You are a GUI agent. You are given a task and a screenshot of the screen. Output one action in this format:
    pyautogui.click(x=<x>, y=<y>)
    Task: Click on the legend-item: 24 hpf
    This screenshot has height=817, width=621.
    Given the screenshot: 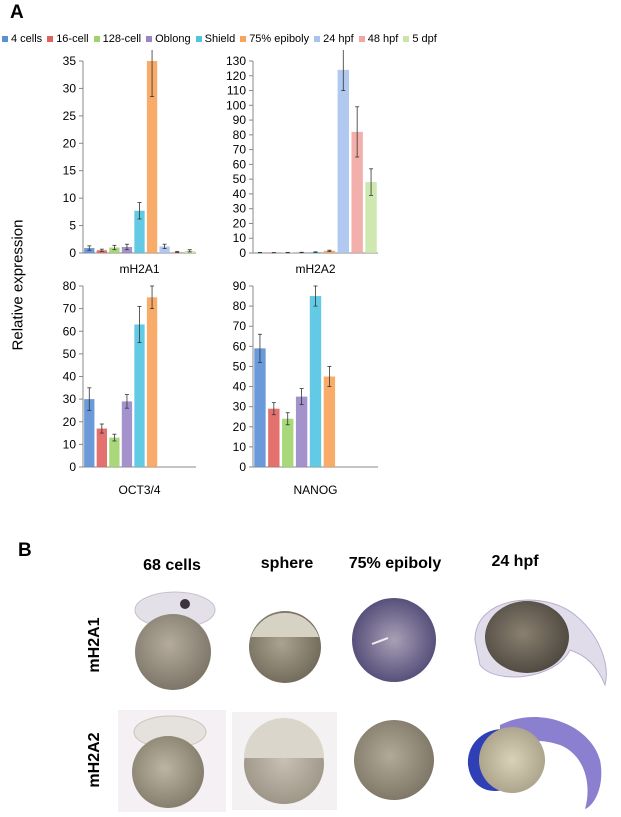 What is the action you would take?
    pyautogui.click(x=334, y=39)
    